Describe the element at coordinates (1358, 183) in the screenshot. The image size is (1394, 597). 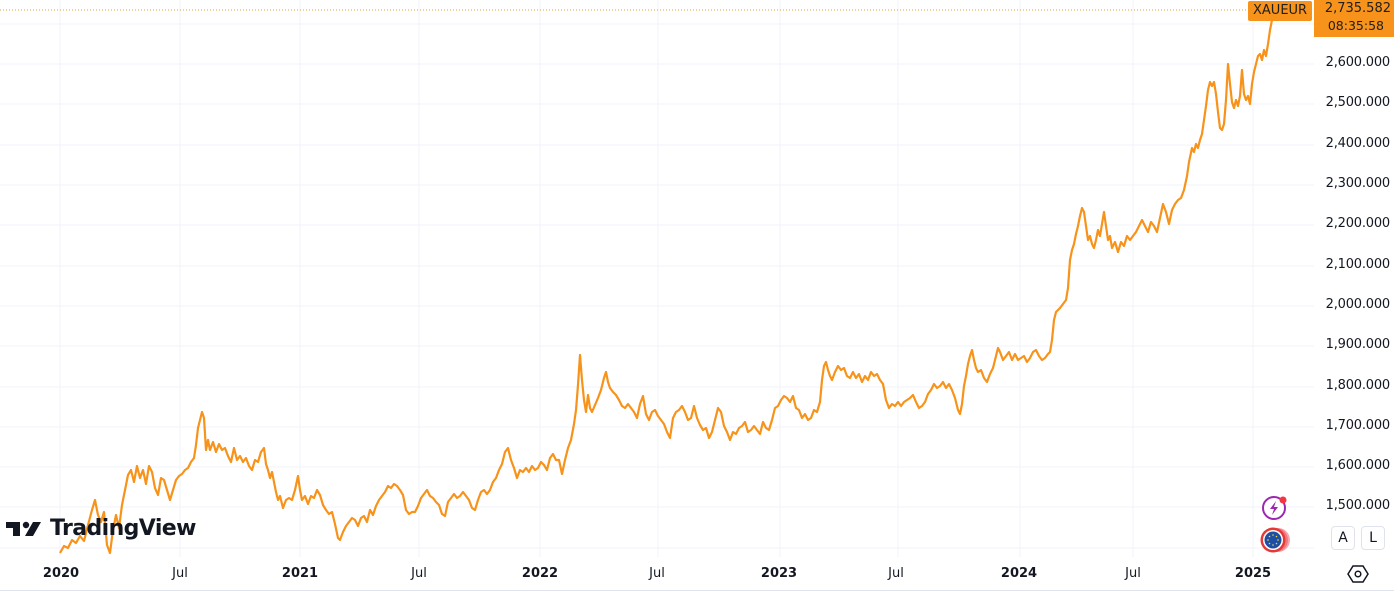
I see `price-label: 2,300.000` at that location.